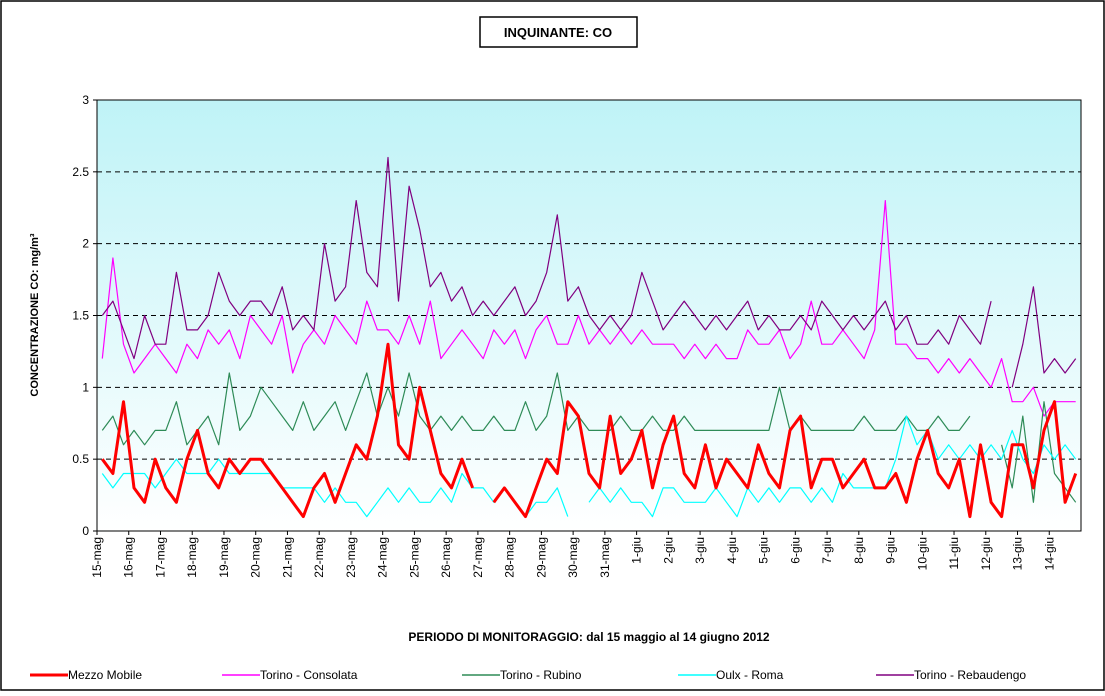 The width and height of the screenshot is (1105, 696). I want to click on x-tick-label: 9-giu, so click(891, 550).